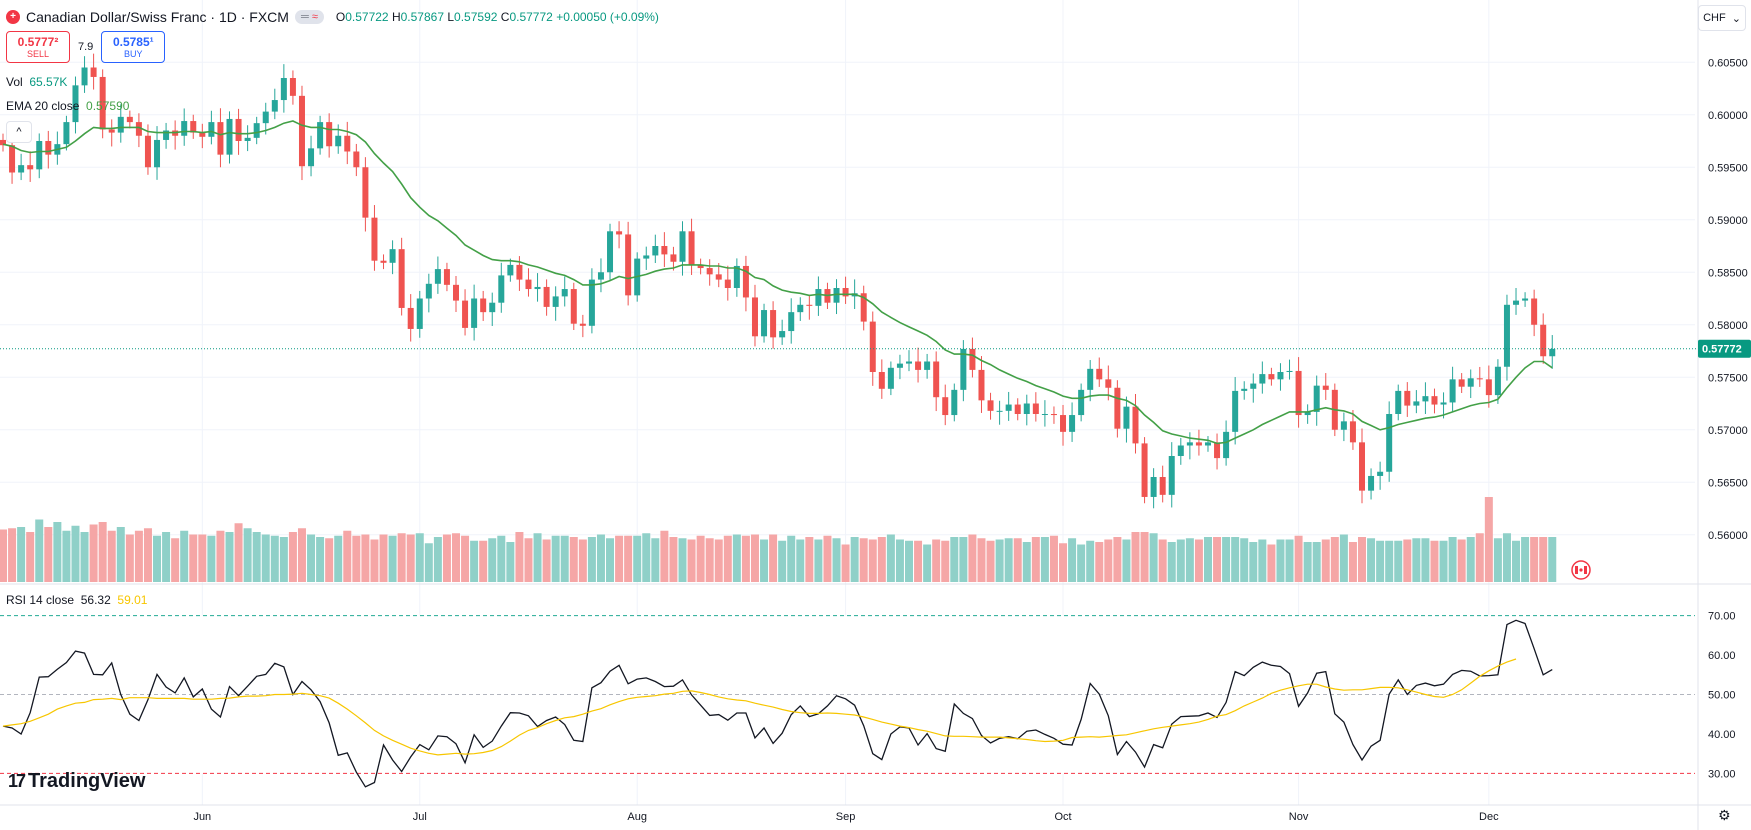 The width and height of the screenshot is (1751, 830). What do you see at coordinates (1581, 570) in the screenshot?
I see `canada-flag-icon` at bounding box center [1581, 570].